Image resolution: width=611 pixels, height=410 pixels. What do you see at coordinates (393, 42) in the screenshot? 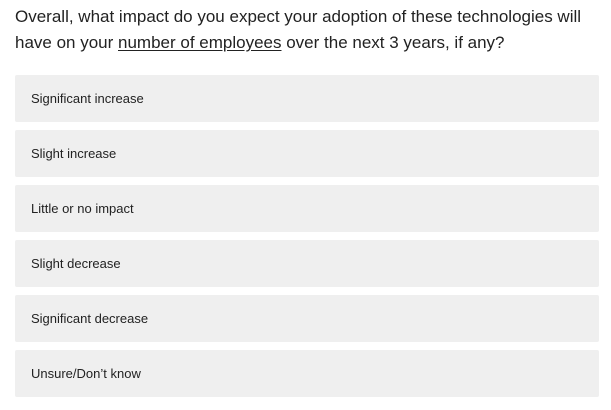
I see `question-text-tail: over the next 3 years, if any?` at bounding box center [393, 42].